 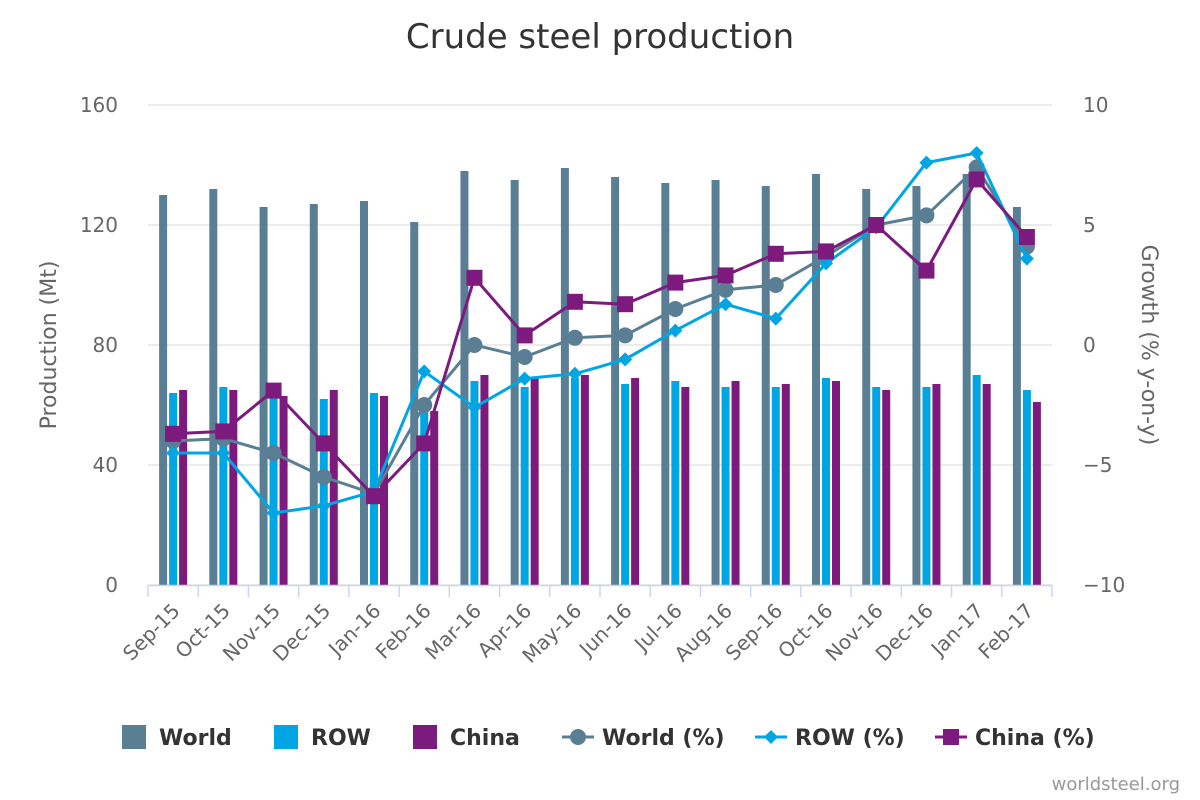 I want to click on chart-title: Crude steel production, so click(x=600, y=37).